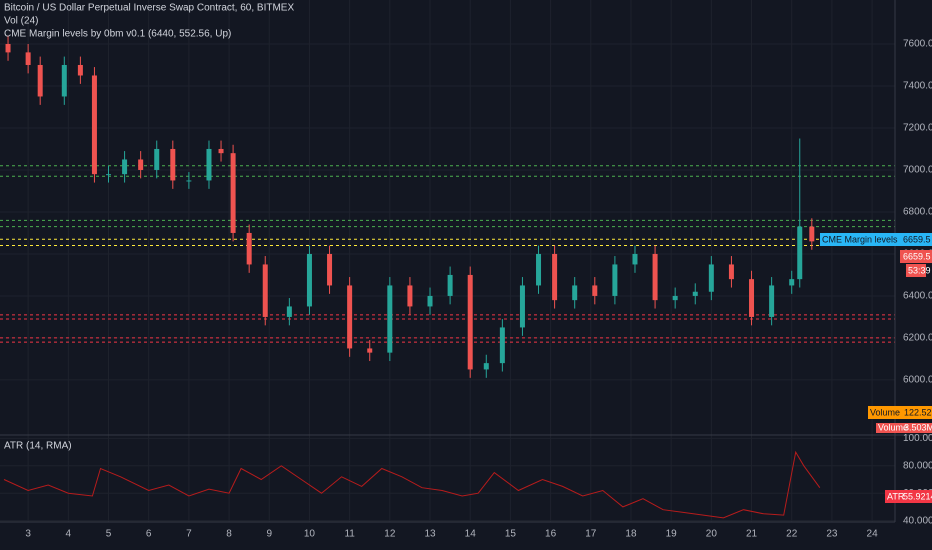 The image size is (932, 550). I want to click on volume-study: Vol (24), so click(21, 21).